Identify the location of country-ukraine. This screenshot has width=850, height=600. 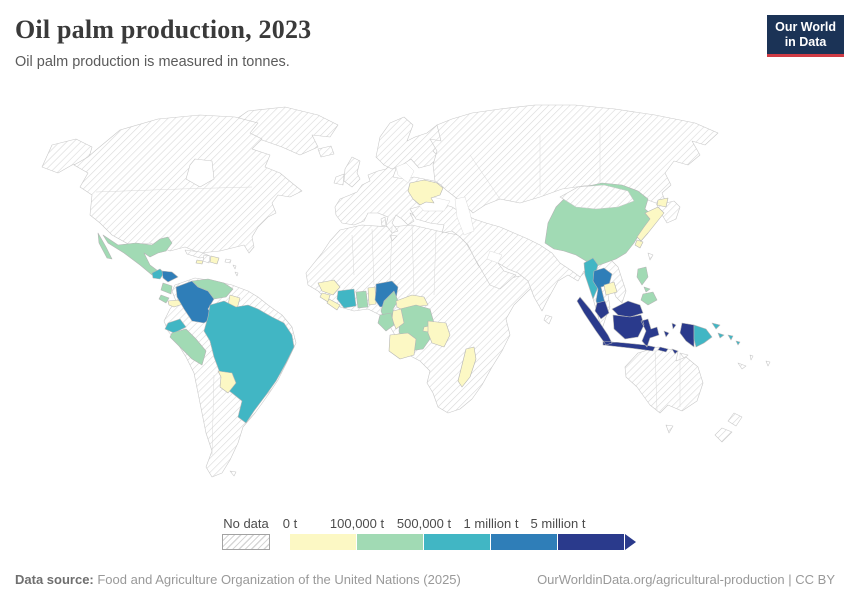
(425, 192).